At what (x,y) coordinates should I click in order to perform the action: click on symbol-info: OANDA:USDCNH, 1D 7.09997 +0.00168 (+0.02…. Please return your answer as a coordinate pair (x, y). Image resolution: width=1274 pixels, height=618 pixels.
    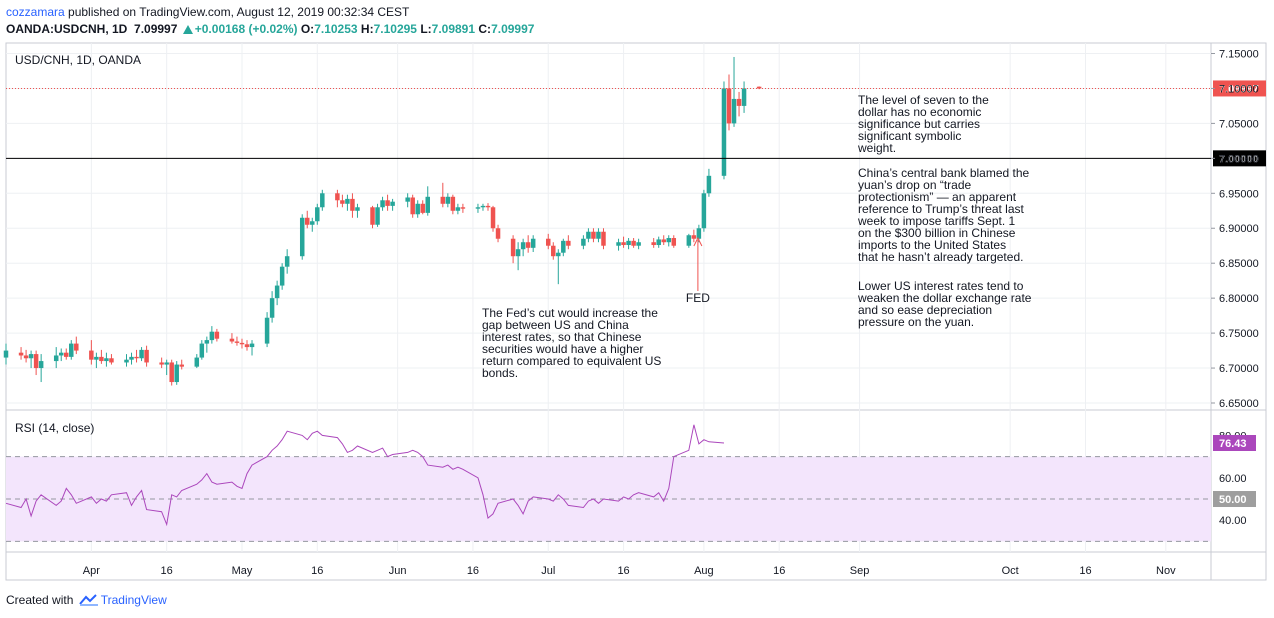
    Looking at the image, I should click on (270, 29).